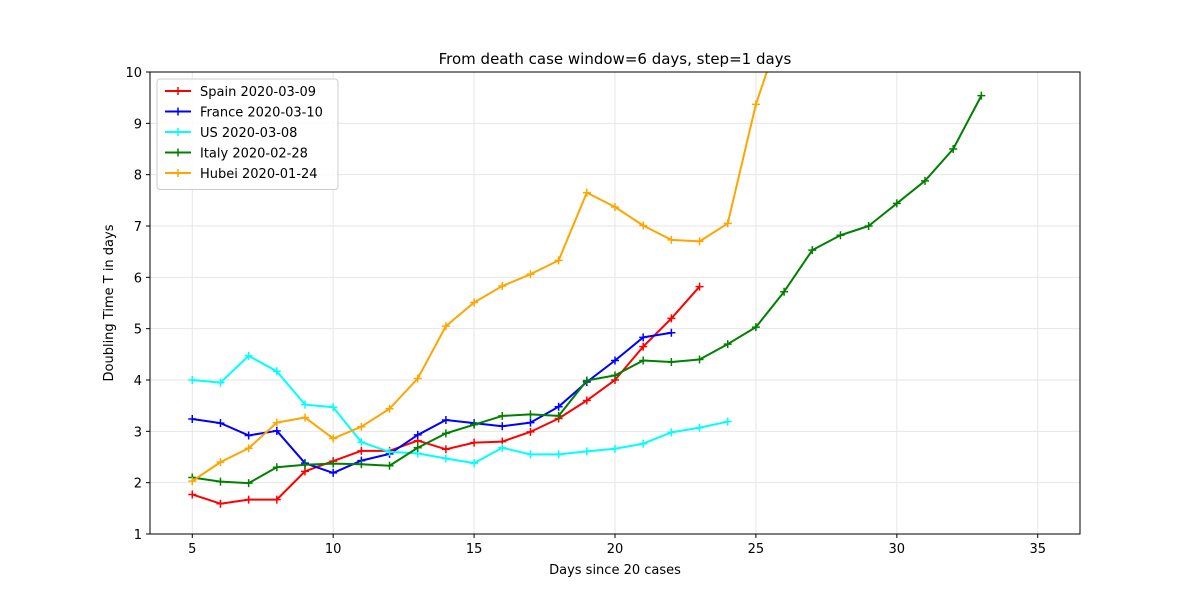 The width and height of the screenshot is (1200, 600). I want to click on x-tick-label: 10, so click(333, 549).